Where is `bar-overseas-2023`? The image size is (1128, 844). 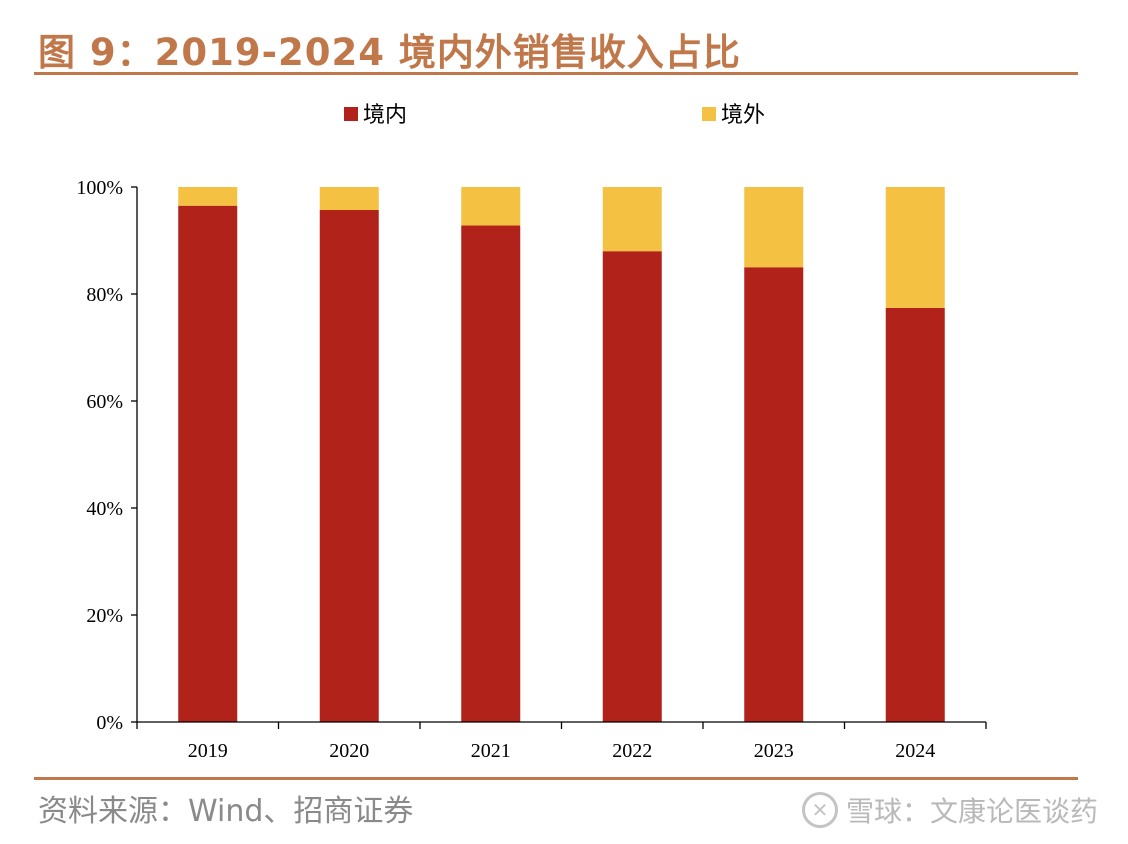
bar-overseas-2023 is located at coordinates (774, 227).